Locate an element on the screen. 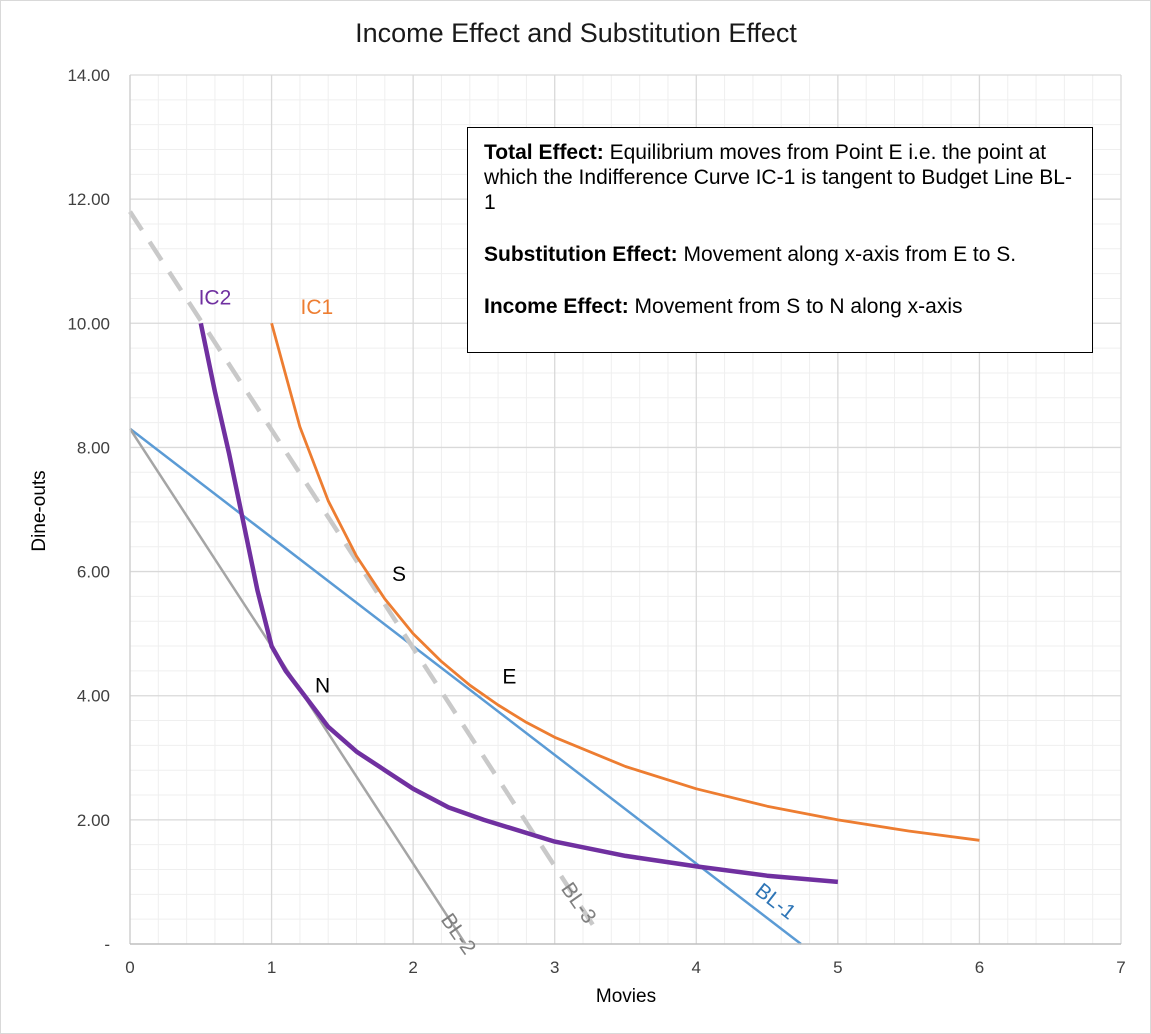 The width and height of the screenshot is (1151, 1034). curve-label-bl-3: BL-3 is located at coordinates (578, 903).